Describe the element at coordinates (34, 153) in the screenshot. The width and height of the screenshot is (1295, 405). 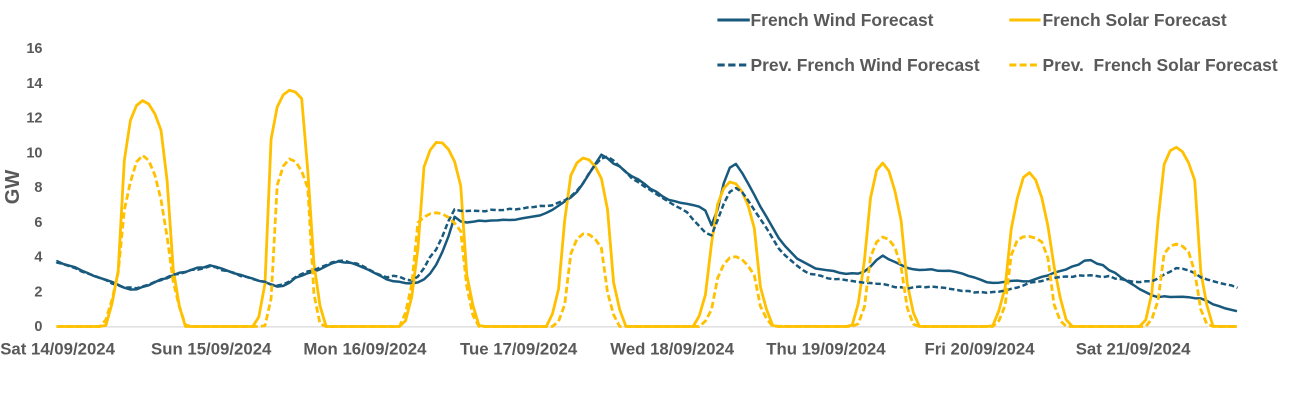
I see `svg-text: 10` at that location.